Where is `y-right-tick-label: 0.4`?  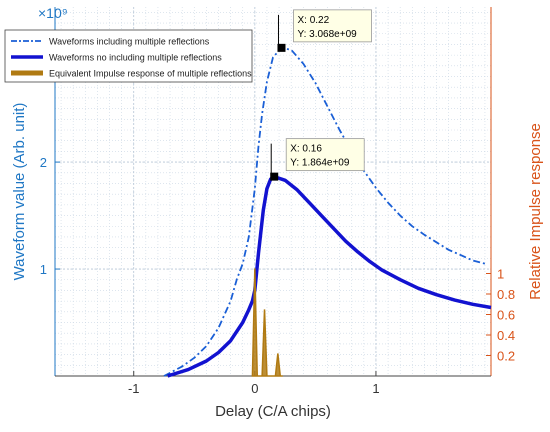
y-right-tick-label: 0.4 is located at coordinates (506, 335).